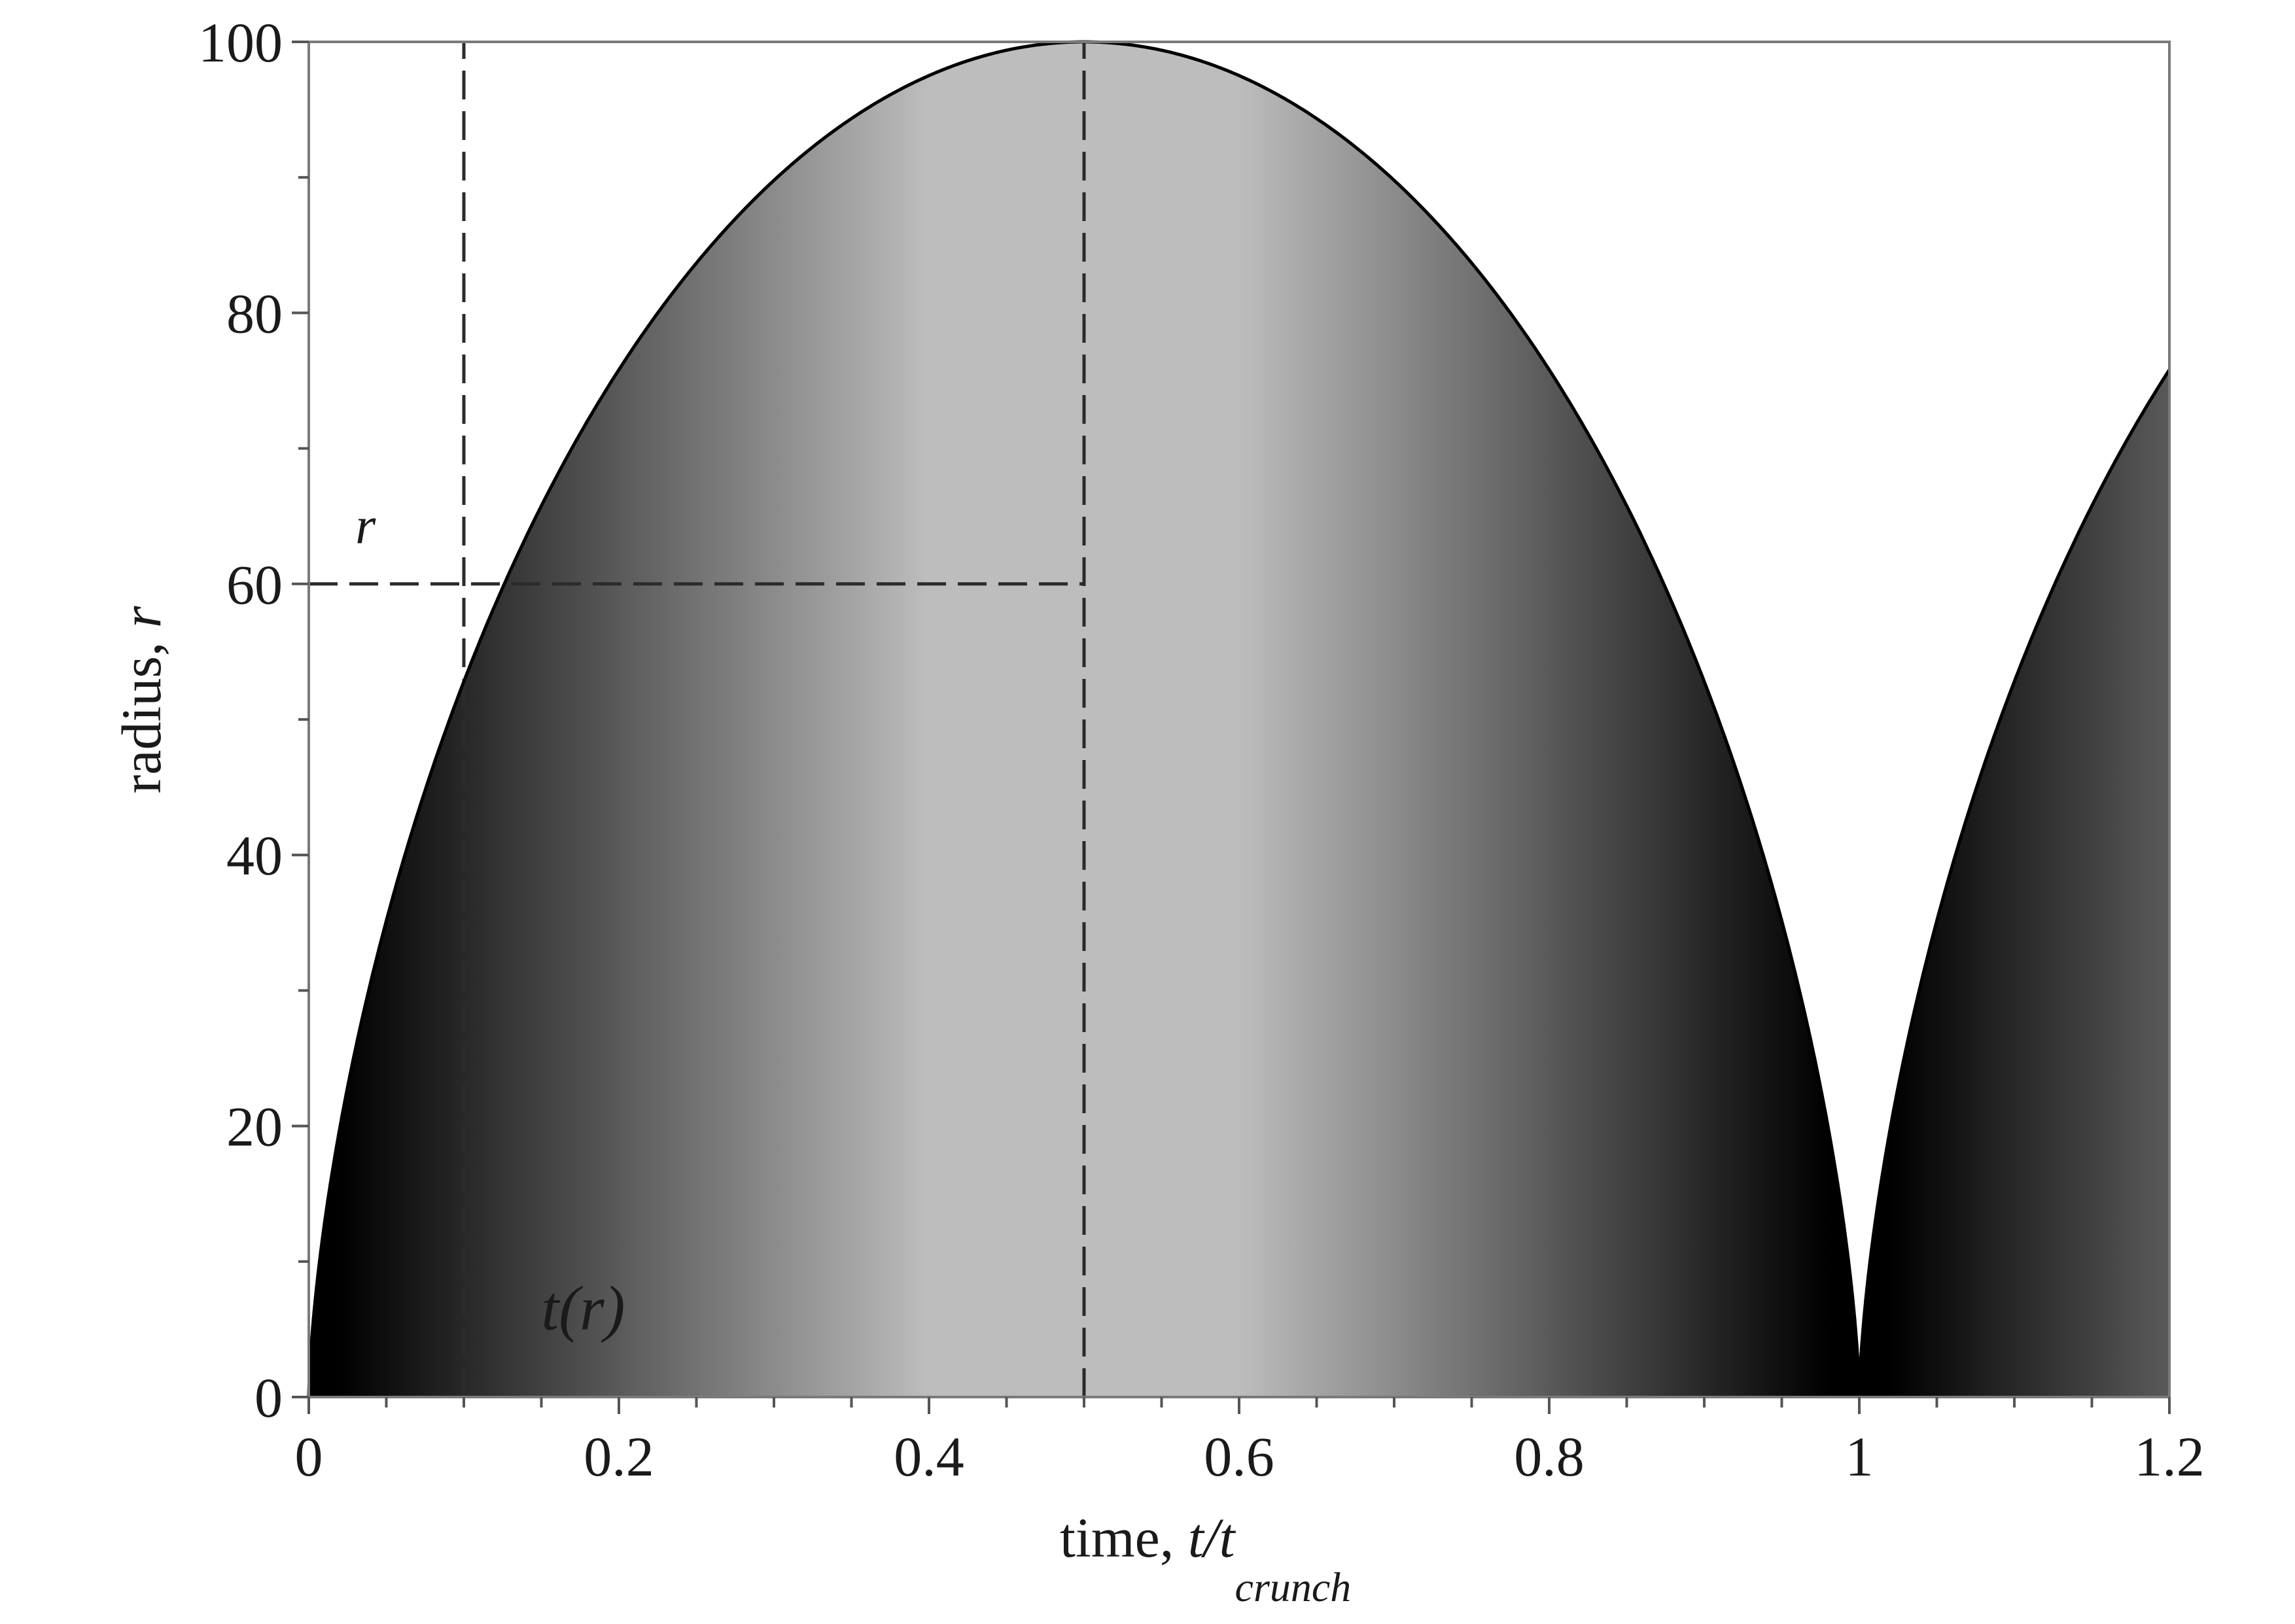 This screenshot has height=1624, width=2295. I want to click on arch-2-fill, so click(2014, 883).